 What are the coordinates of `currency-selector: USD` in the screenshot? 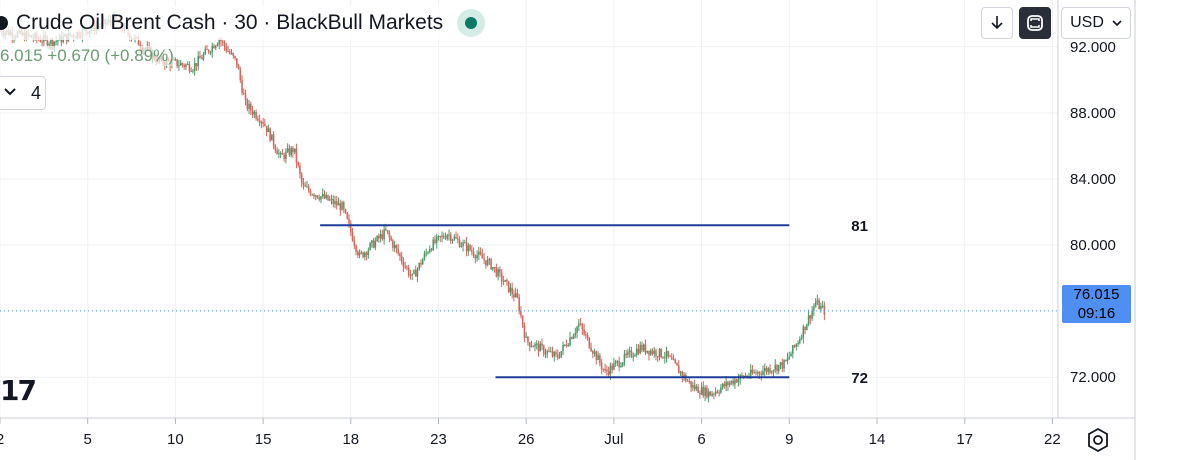 It's located at (1096, 23).